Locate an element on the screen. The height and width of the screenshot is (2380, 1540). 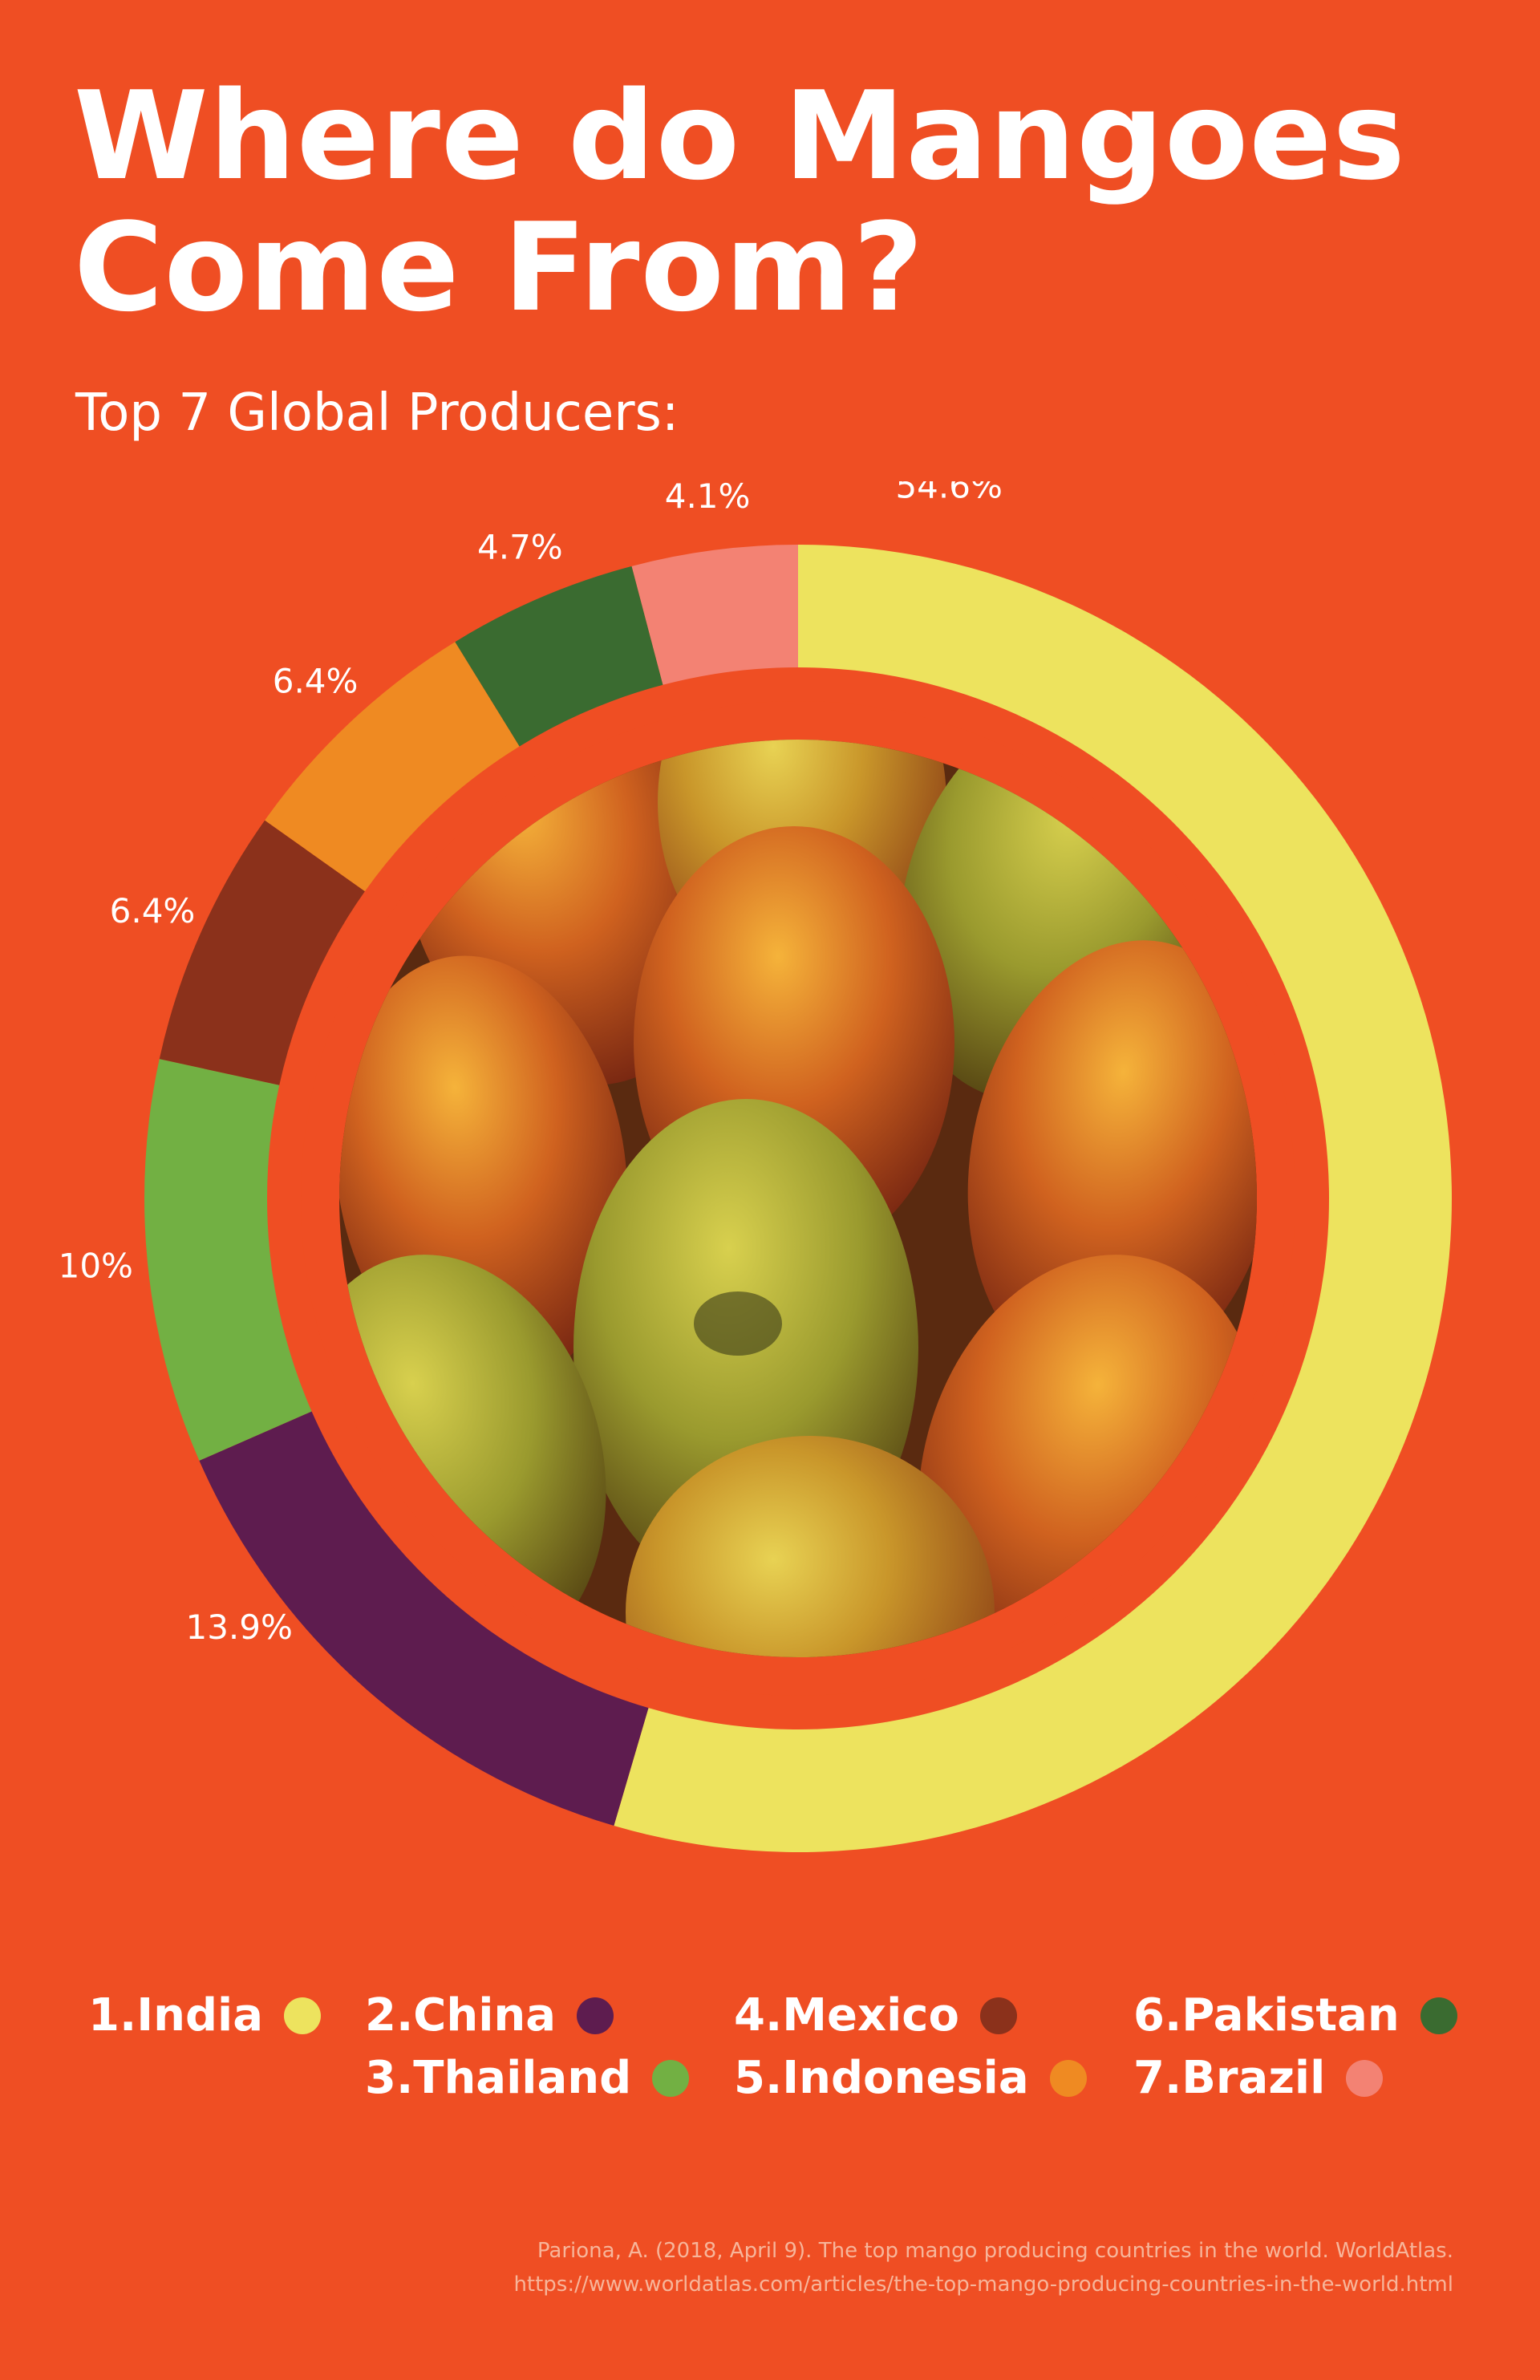
legend-label: 4.Mexico is located at coordinates (847, 2015).